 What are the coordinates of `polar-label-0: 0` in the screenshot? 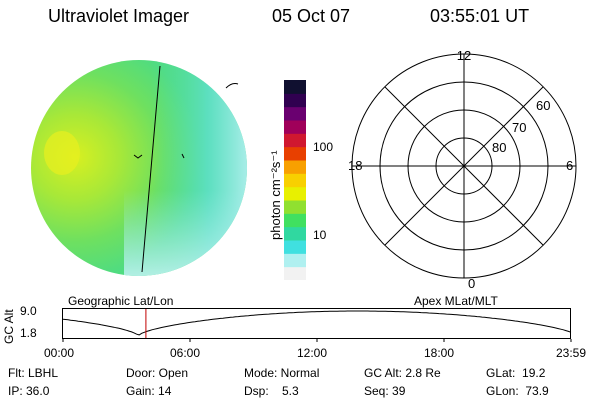 It's located at (471, 282).